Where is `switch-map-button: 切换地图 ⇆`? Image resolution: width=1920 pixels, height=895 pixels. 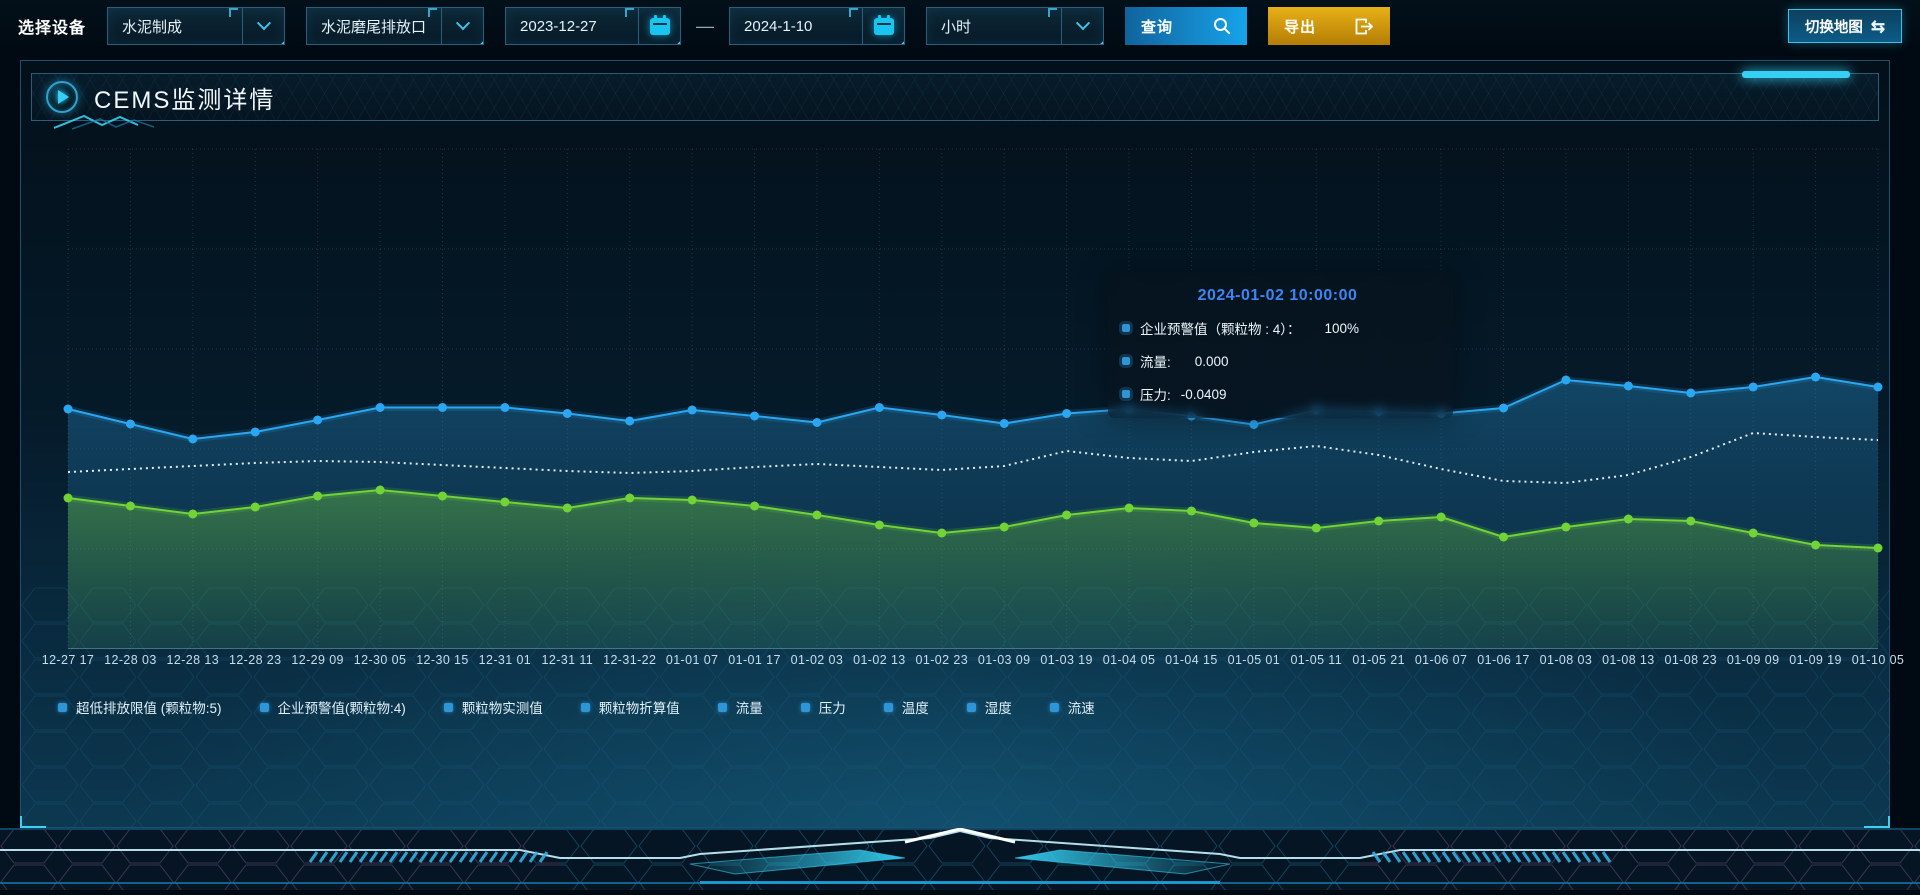
switch-map-button: 切换地图 ⇆ is located at coordinates (1845, 26).